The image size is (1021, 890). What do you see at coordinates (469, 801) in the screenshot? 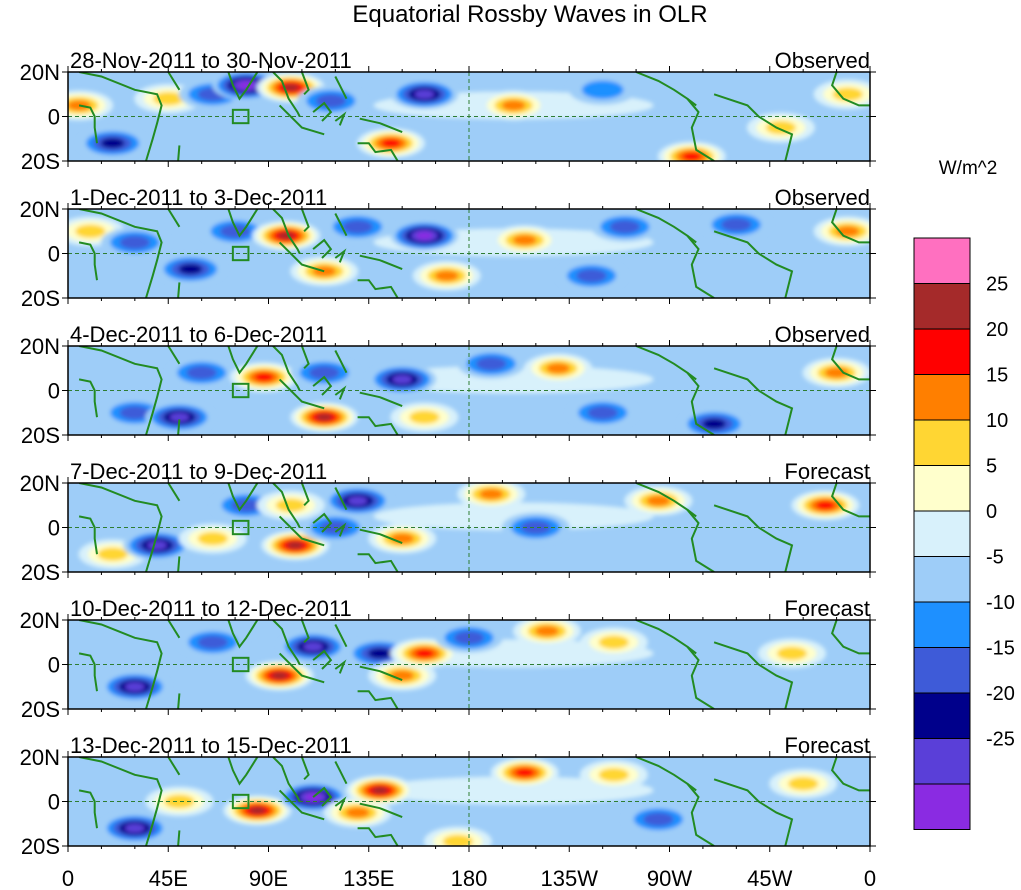
I see `anomaly-field` at bounding box center [469, 801].